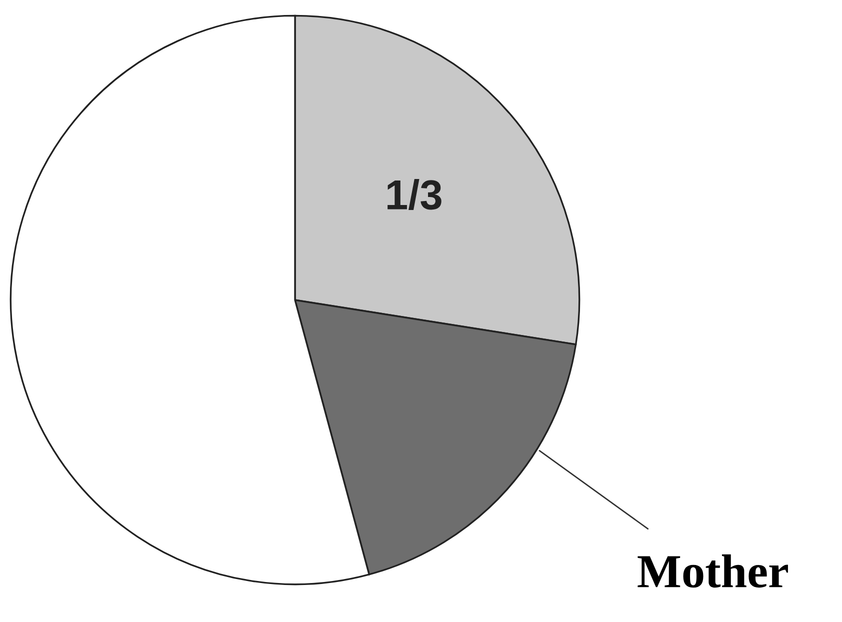 The image size is (842, 622). I want to click on text: 1/3, so click(415, 194).